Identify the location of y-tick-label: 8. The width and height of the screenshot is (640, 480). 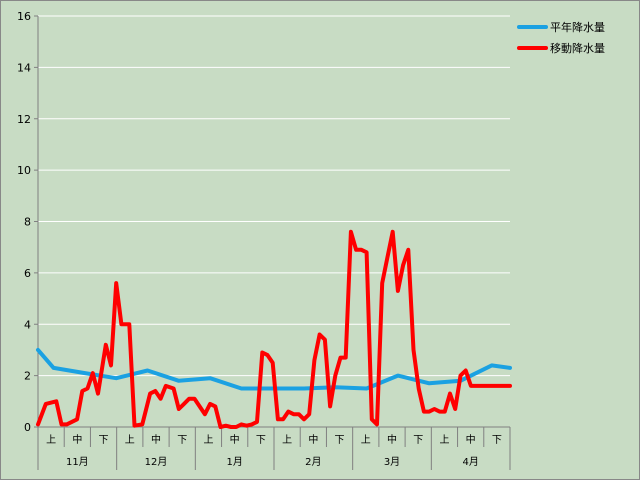
(27, 222).